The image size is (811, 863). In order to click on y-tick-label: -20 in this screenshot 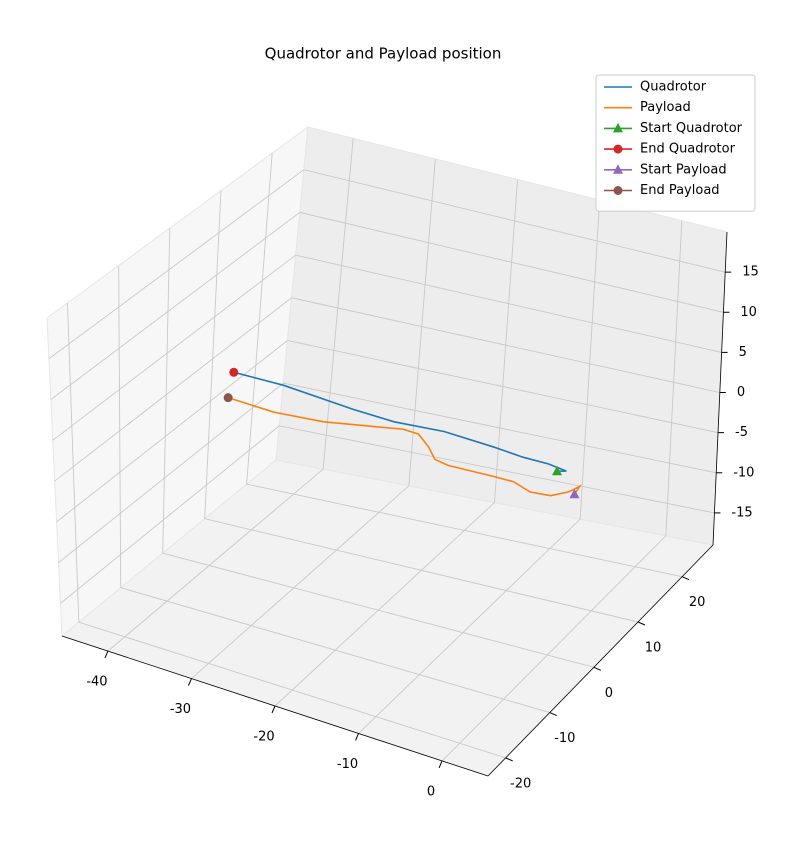, I will do `click(520, 783)`.